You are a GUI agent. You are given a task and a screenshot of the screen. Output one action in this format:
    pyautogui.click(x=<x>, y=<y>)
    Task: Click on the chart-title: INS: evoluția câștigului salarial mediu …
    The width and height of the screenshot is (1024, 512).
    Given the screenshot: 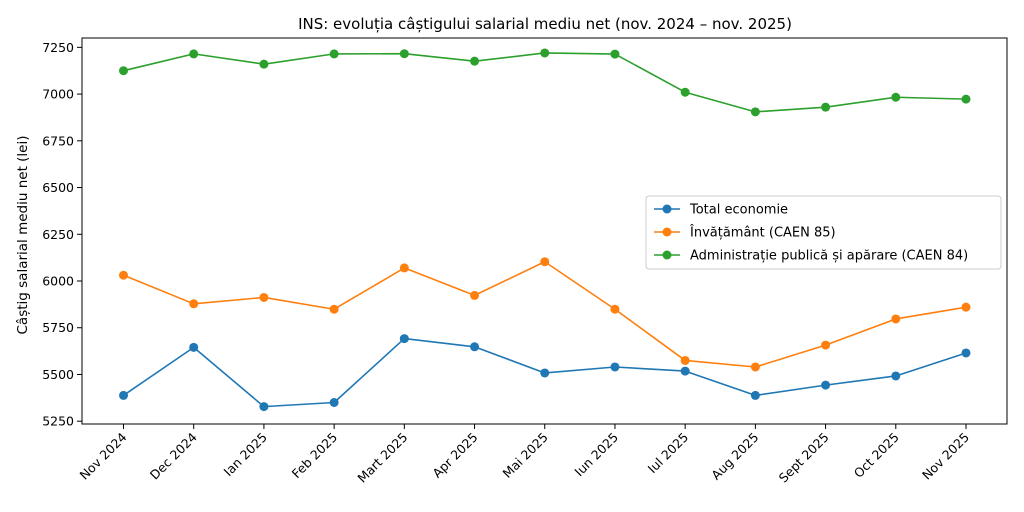 What is the action you would take?
    pyautogui.click(x=545, y=24)
    